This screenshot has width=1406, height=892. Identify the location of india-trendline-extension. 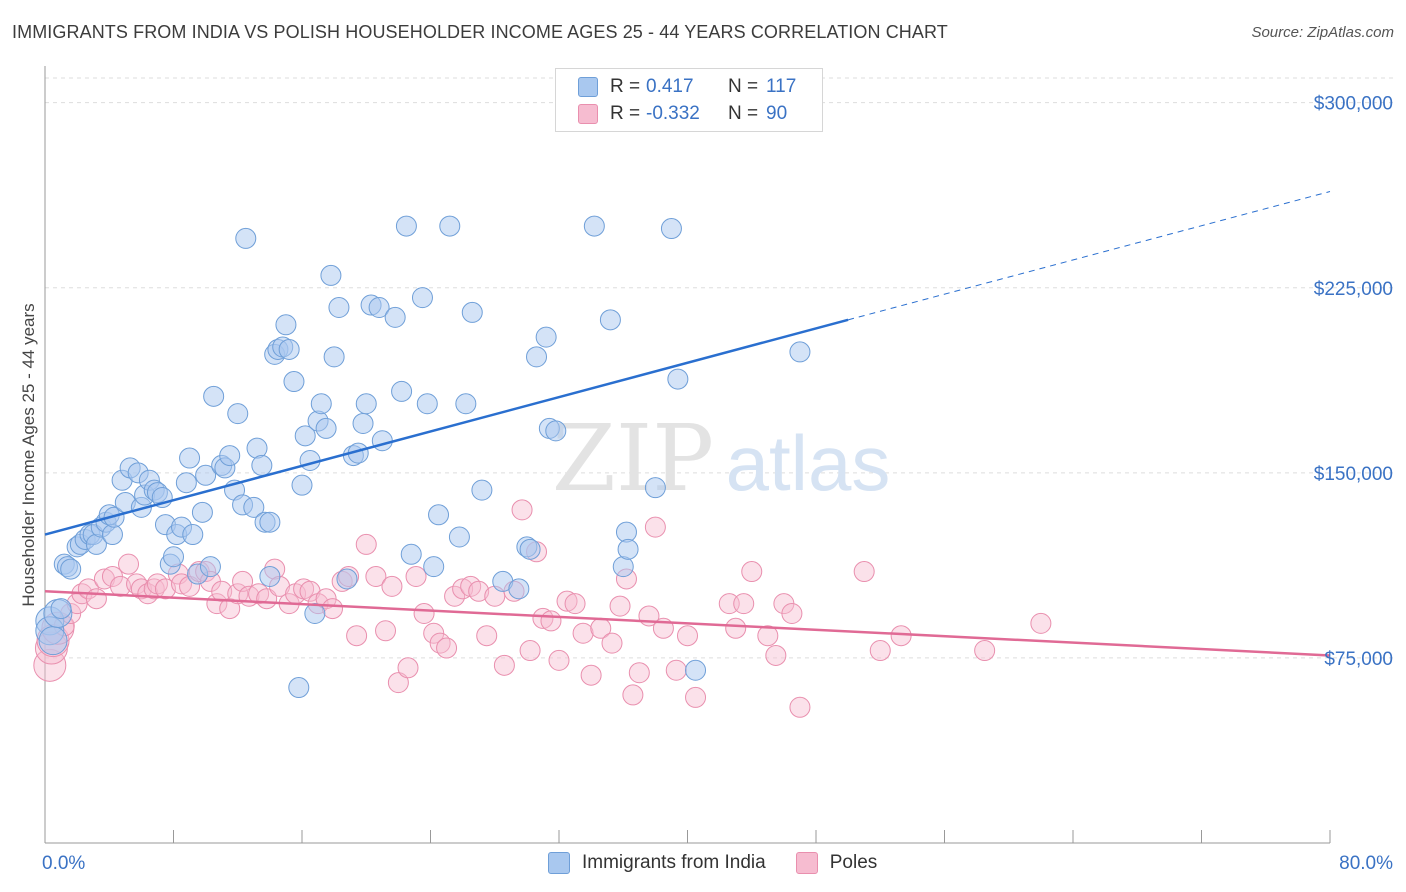
(1089, 256).